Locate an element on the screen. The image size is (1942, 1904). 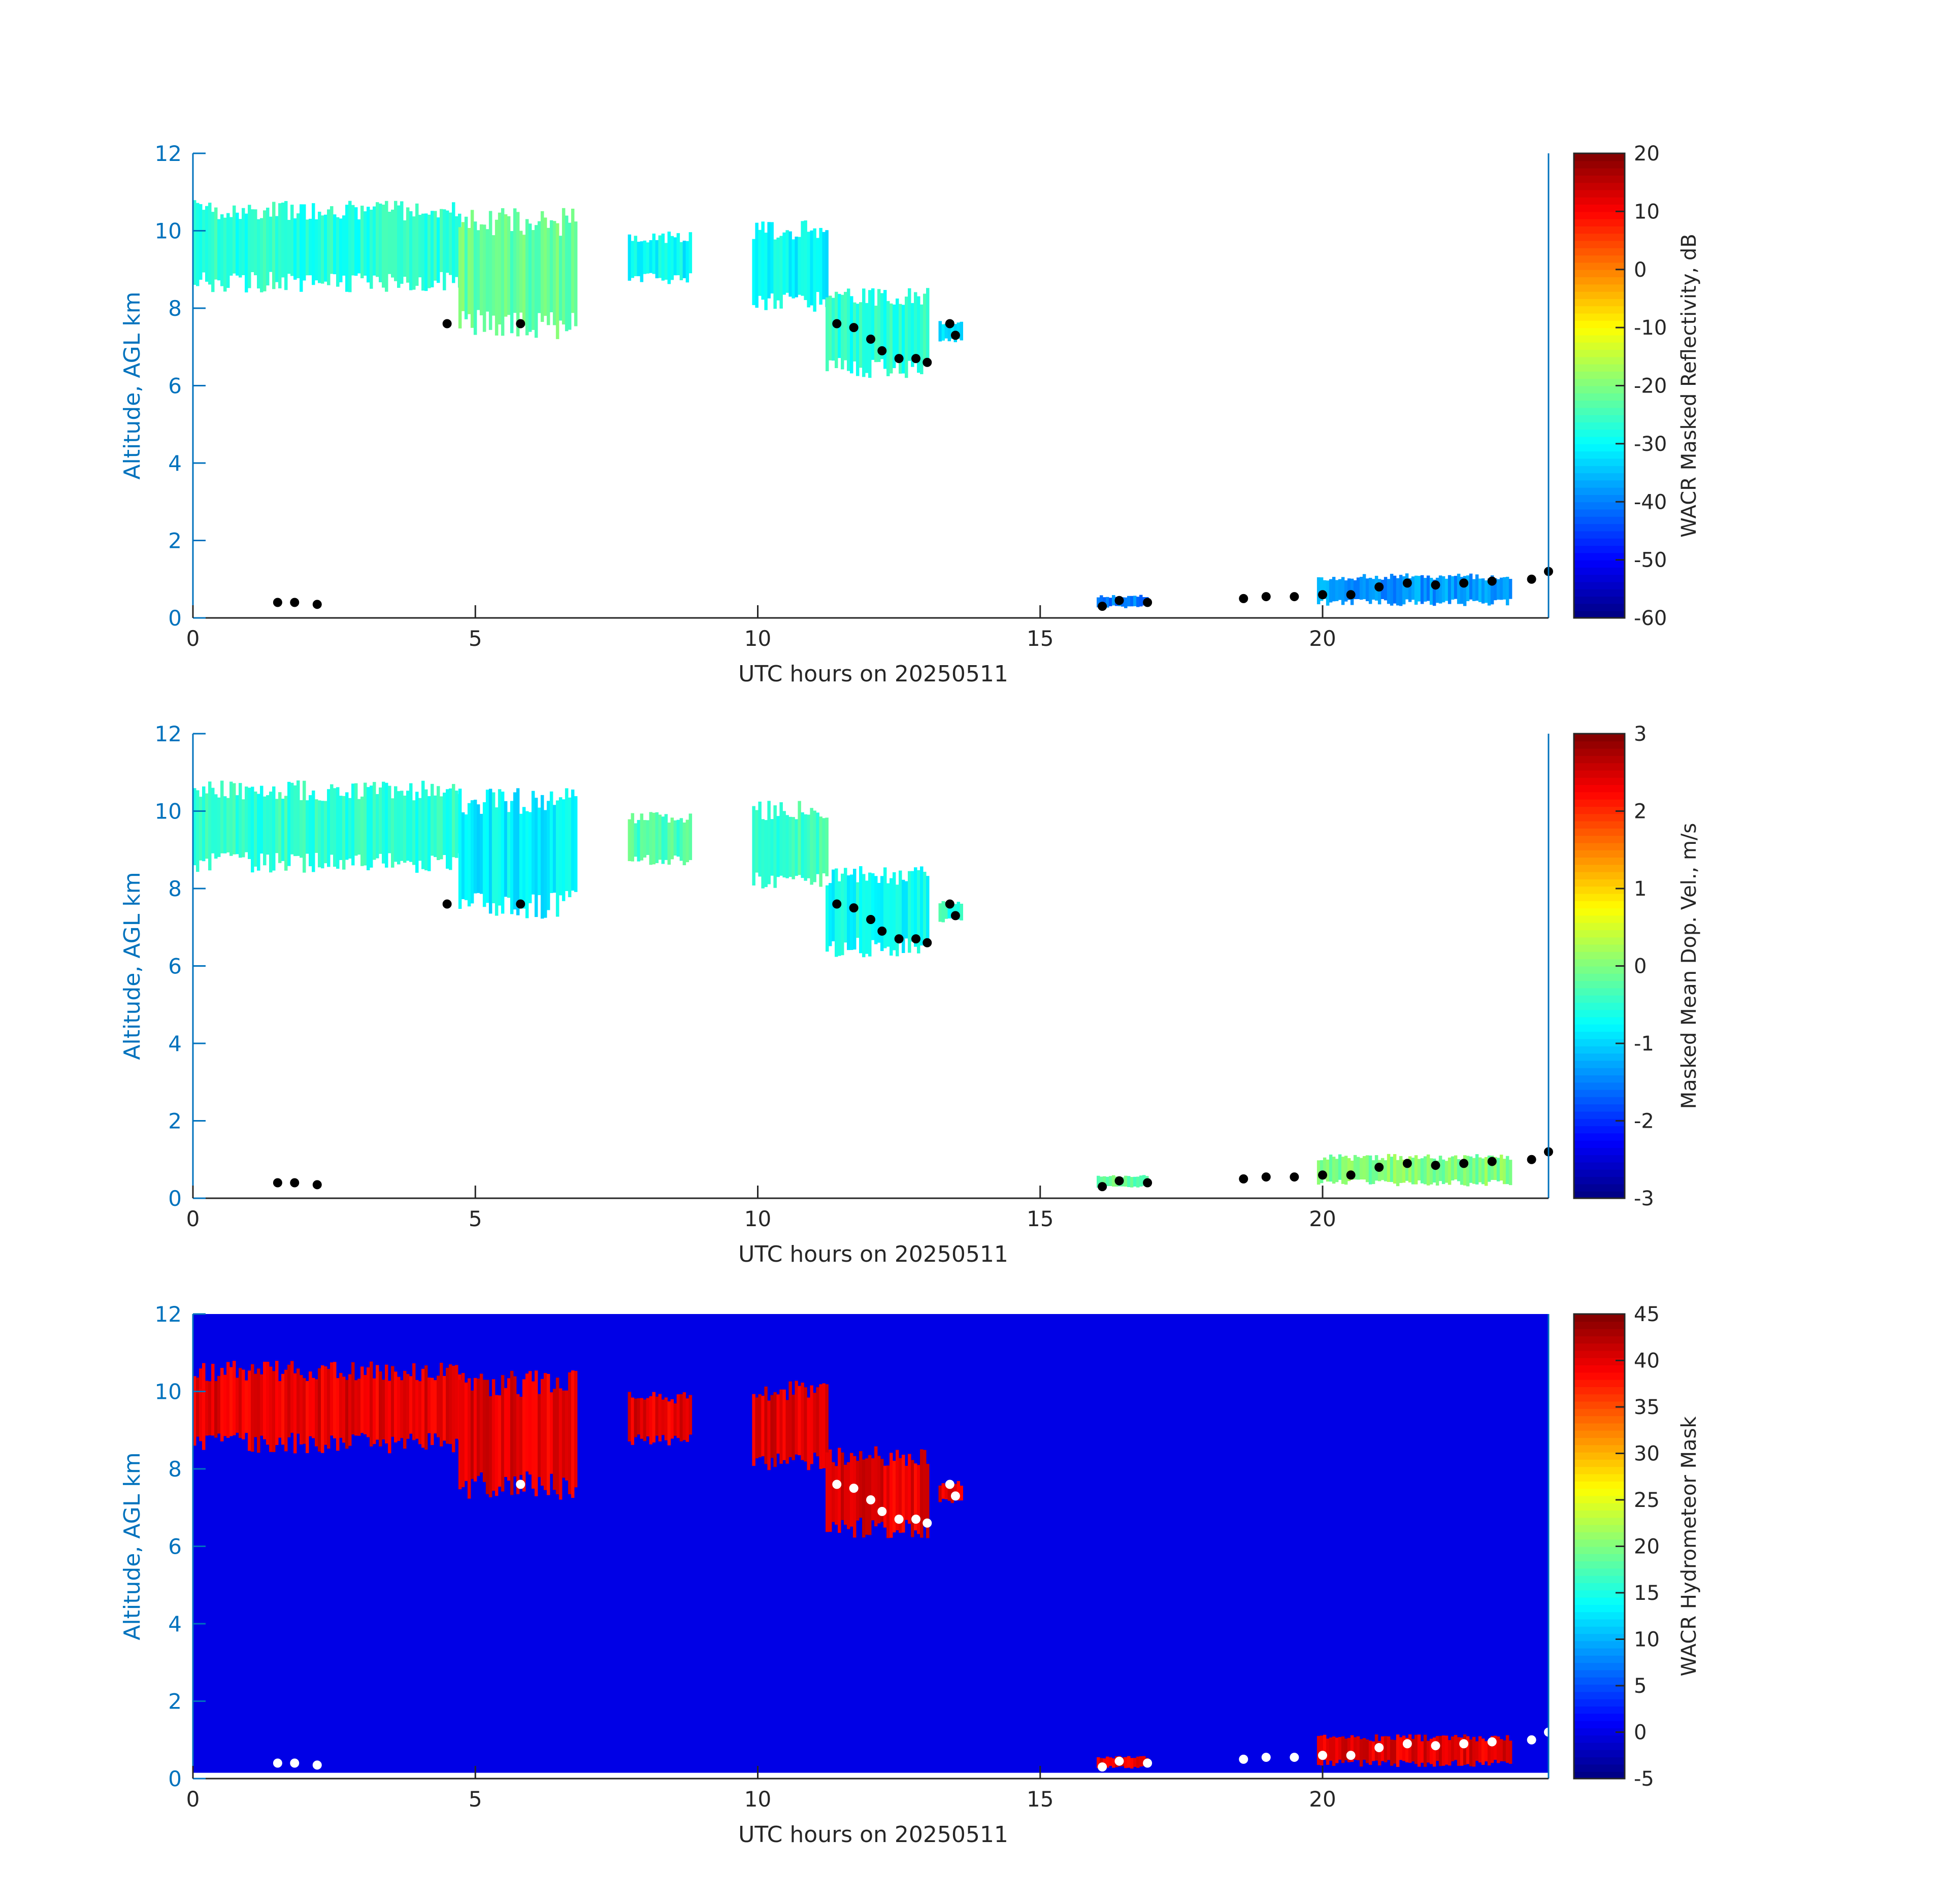
colorbar-tick-label: -30 is located at coordinates (1650, 445).